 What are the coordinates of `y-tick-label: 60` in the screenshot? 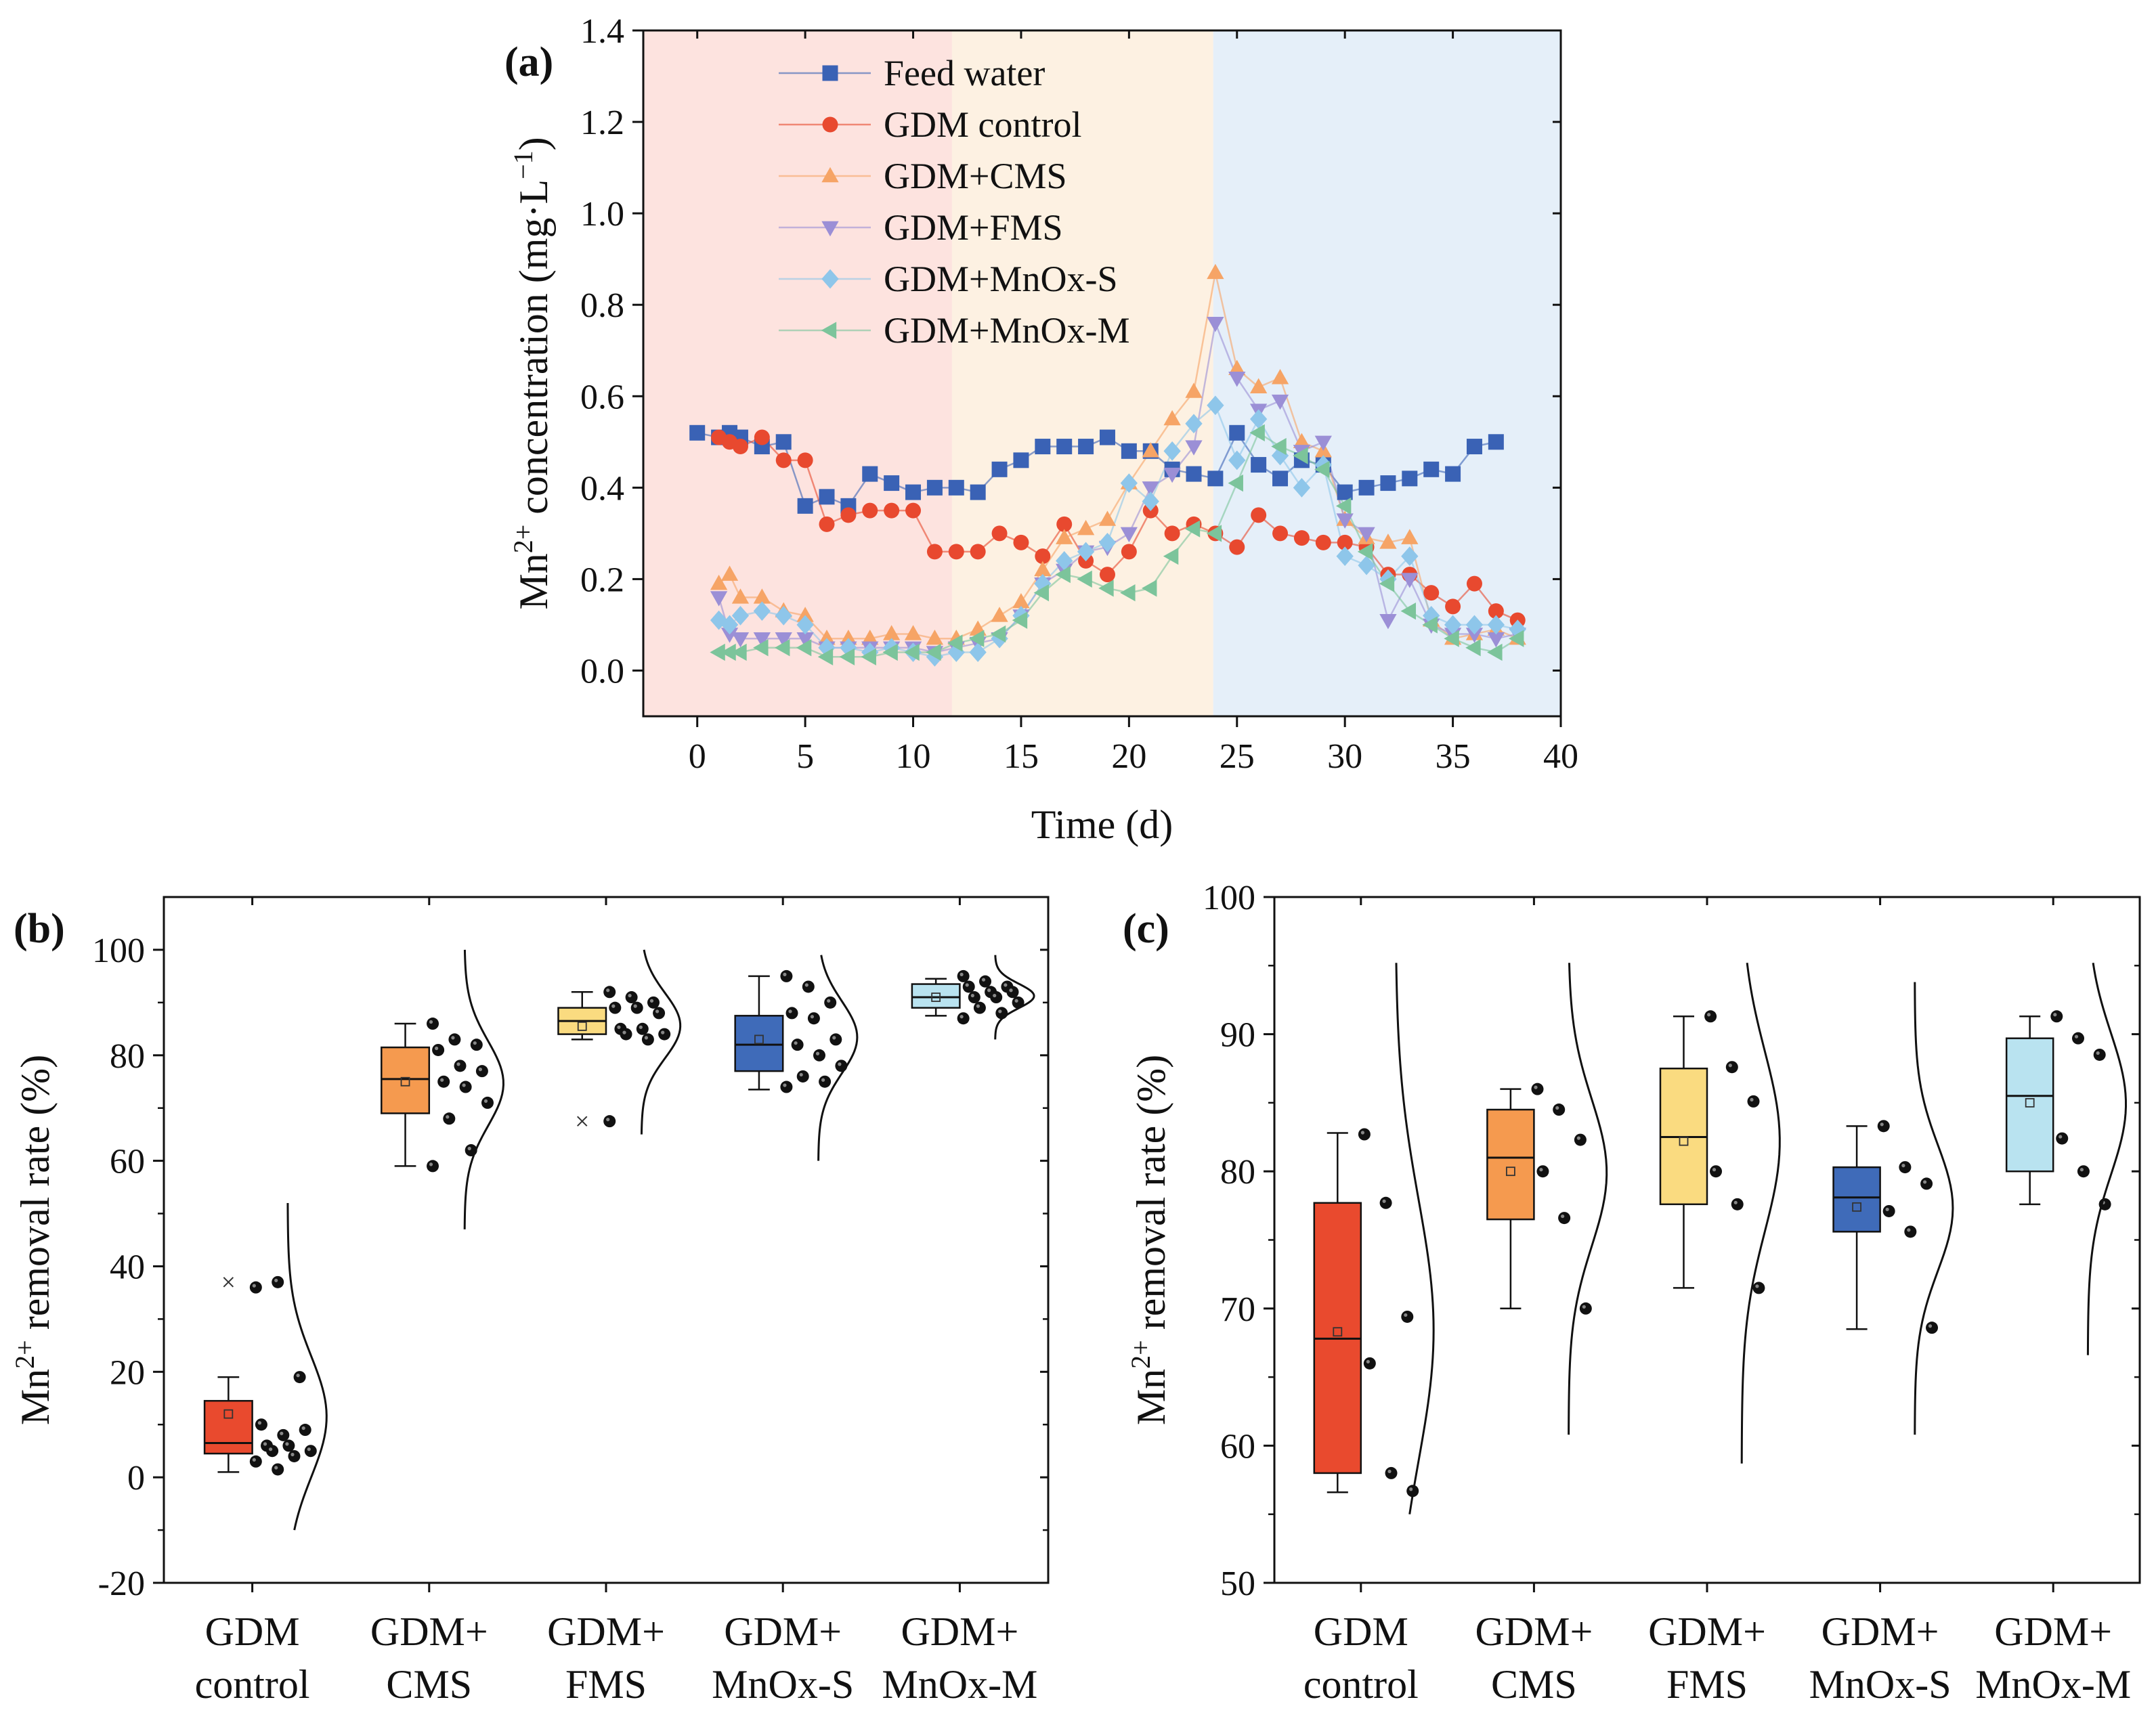 It's located at (1237, 1446).